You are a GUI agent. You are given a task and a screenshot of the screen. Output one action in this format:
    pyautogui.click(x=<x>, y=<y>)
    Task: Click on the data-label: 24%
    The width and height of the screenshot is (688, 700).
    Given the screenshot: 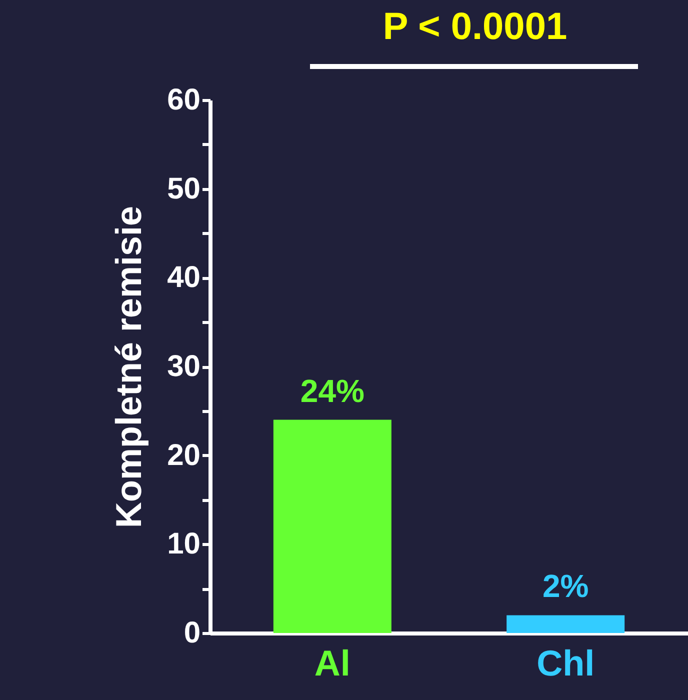 What is the action you would take?
    pyautogui.click(x=332, y=390)
    